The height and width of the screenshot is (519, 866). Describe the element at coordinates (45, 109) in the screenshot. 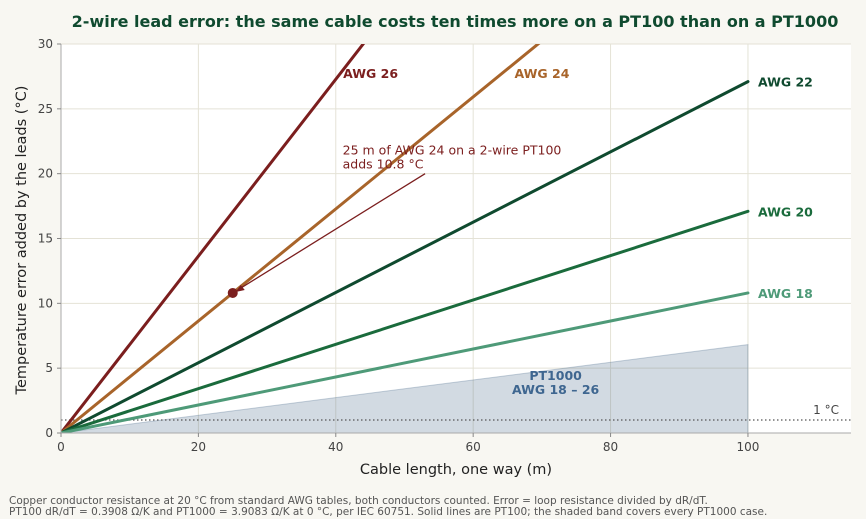

I see `y-tick-label: 25` at that location.